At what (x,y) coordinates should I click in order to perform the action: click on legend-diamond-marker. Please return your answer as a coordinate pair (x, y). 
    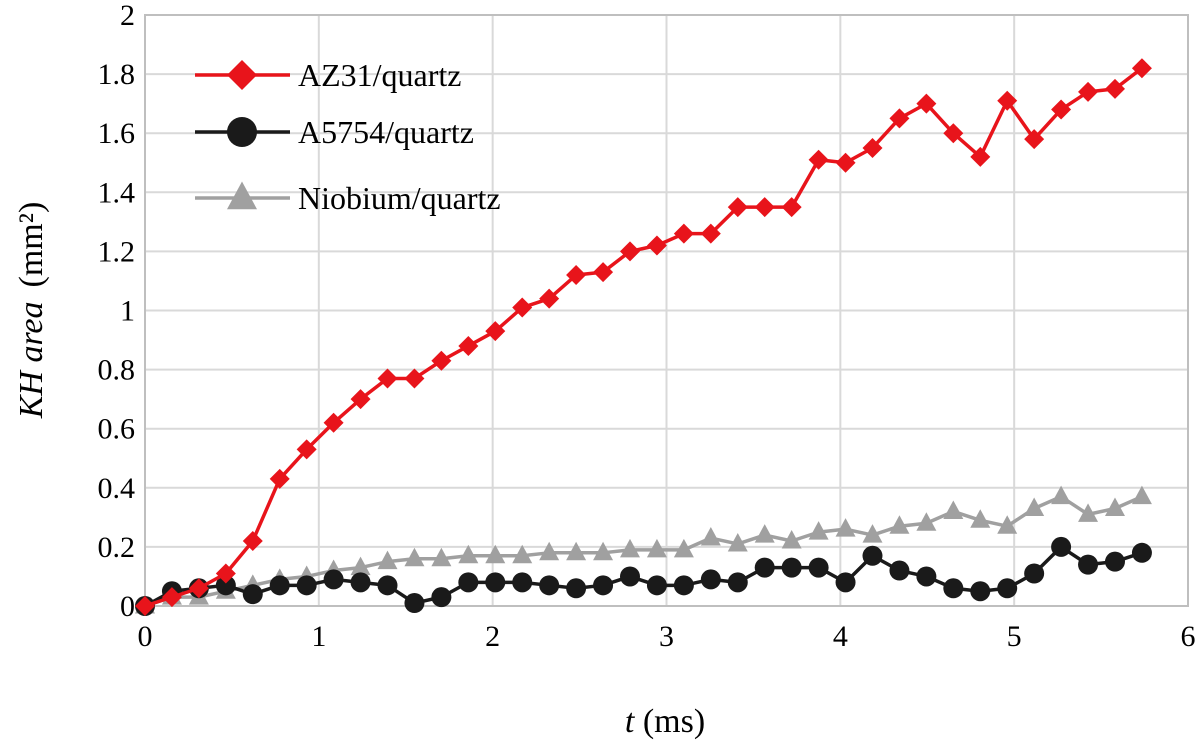
    Looking at the image, I should click on (242, 75).